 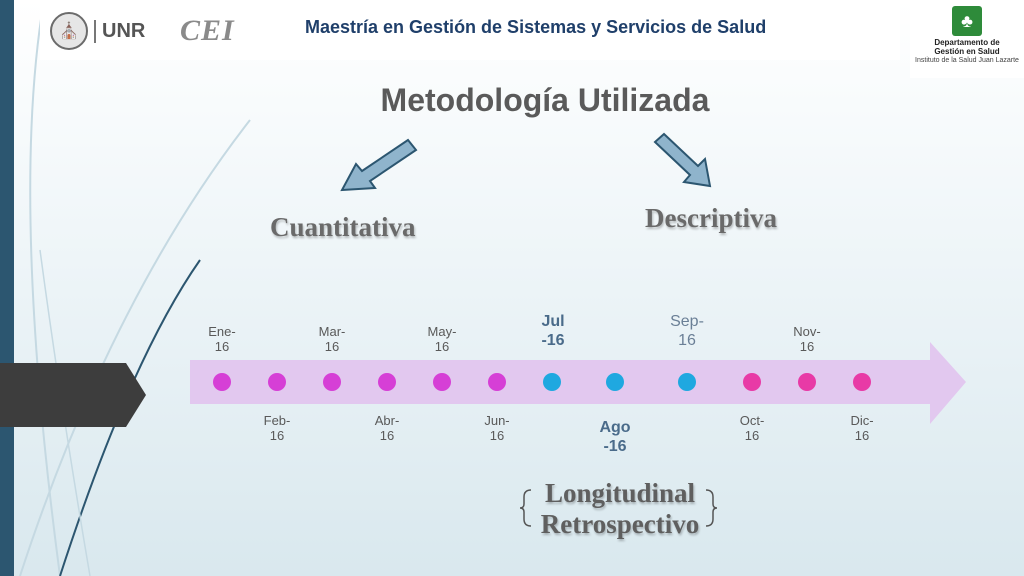 I want to click on month-dot-abr, so click(x=387, y=382).